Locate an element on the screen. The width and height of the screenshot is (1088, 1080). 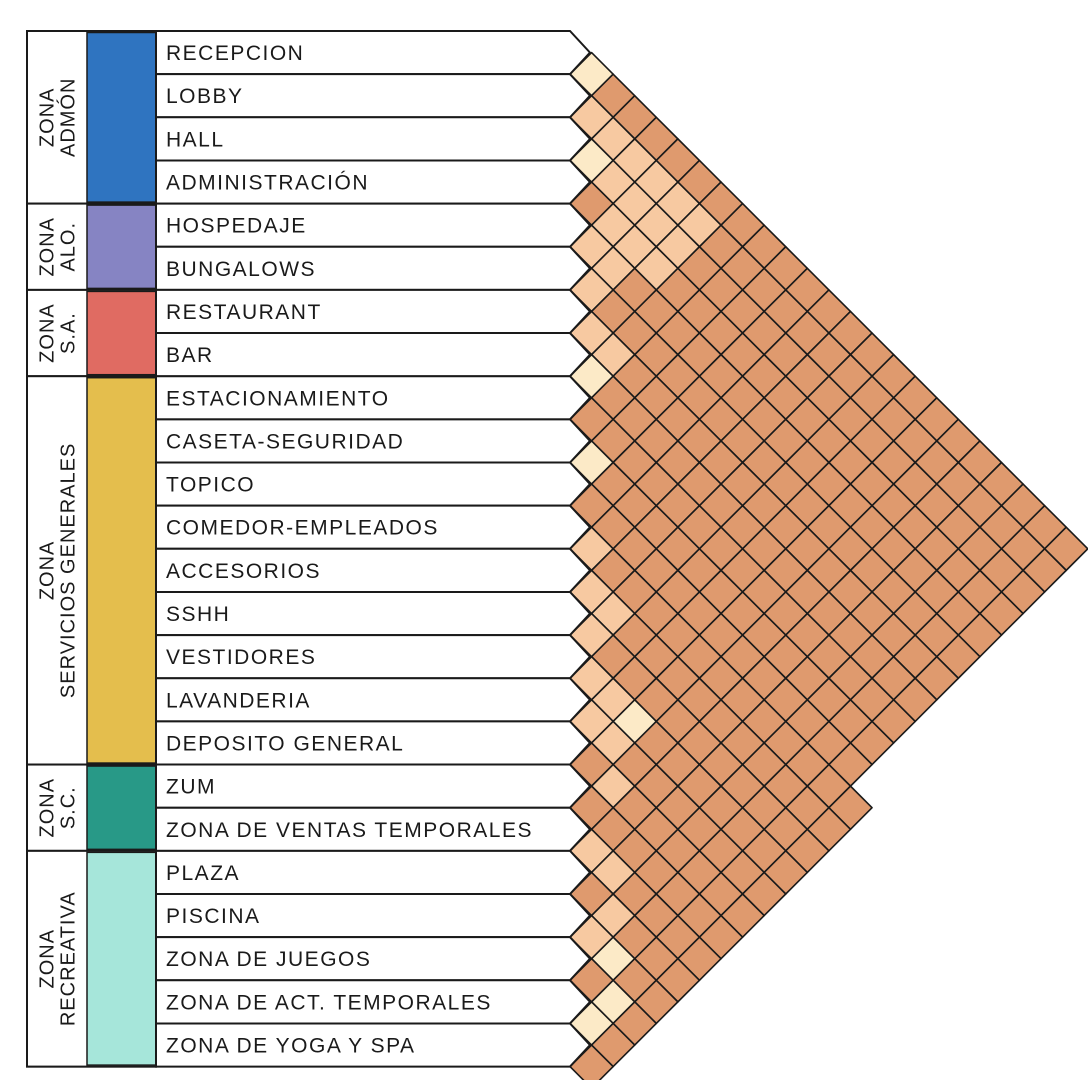
zone-label-line: SERVICIOS GENERALES is located at coordinates (69, 570).